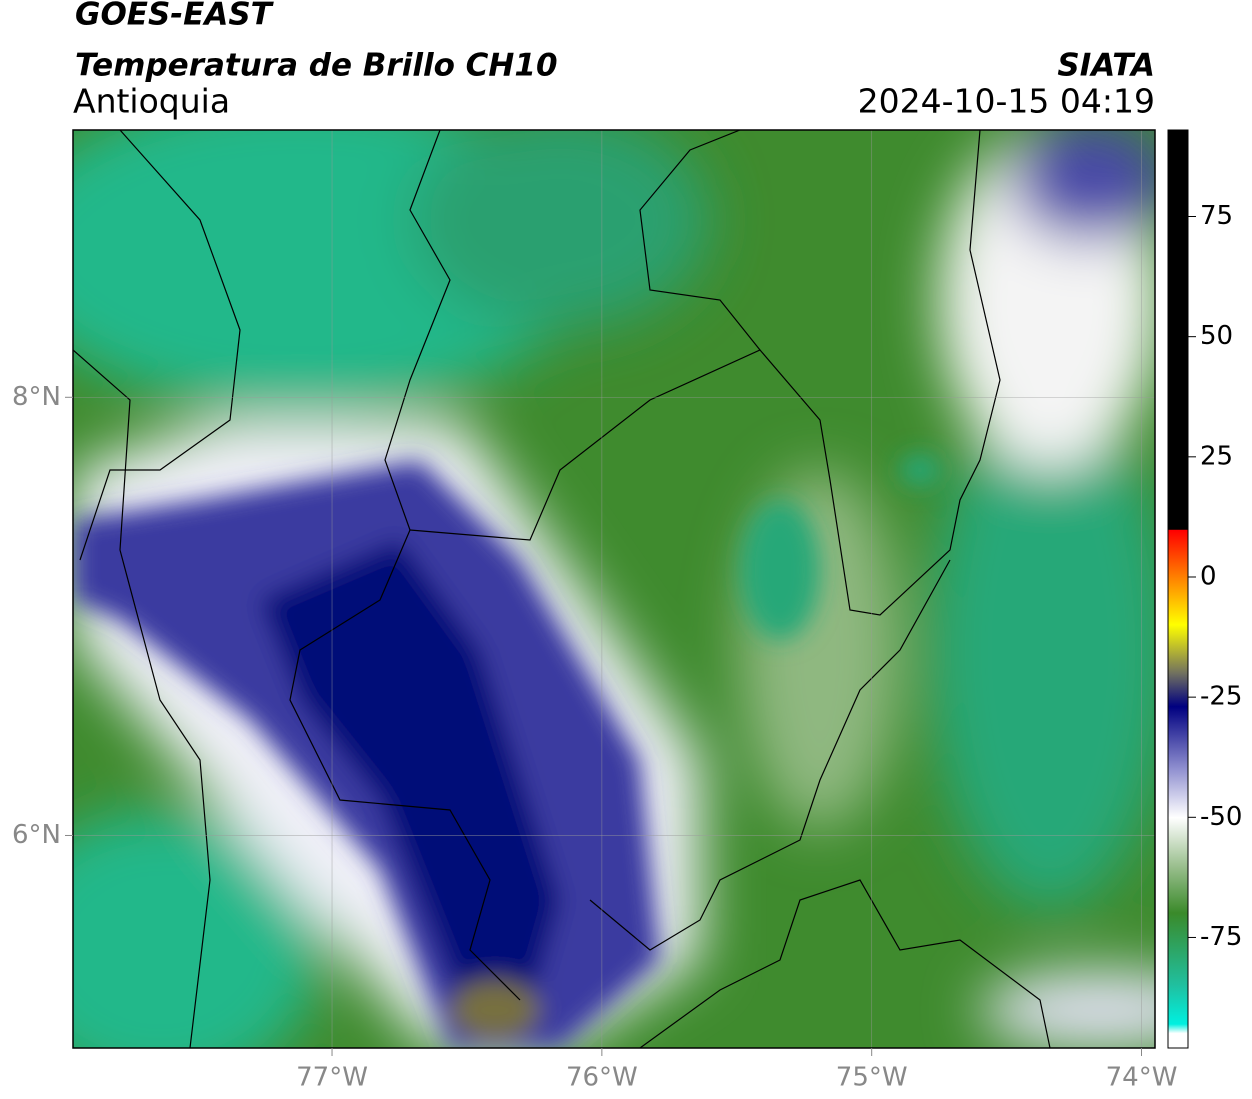  Describe the element at coordinates (1216, 216) in the screenshot. I see `colorbar-label: 75` at that location.